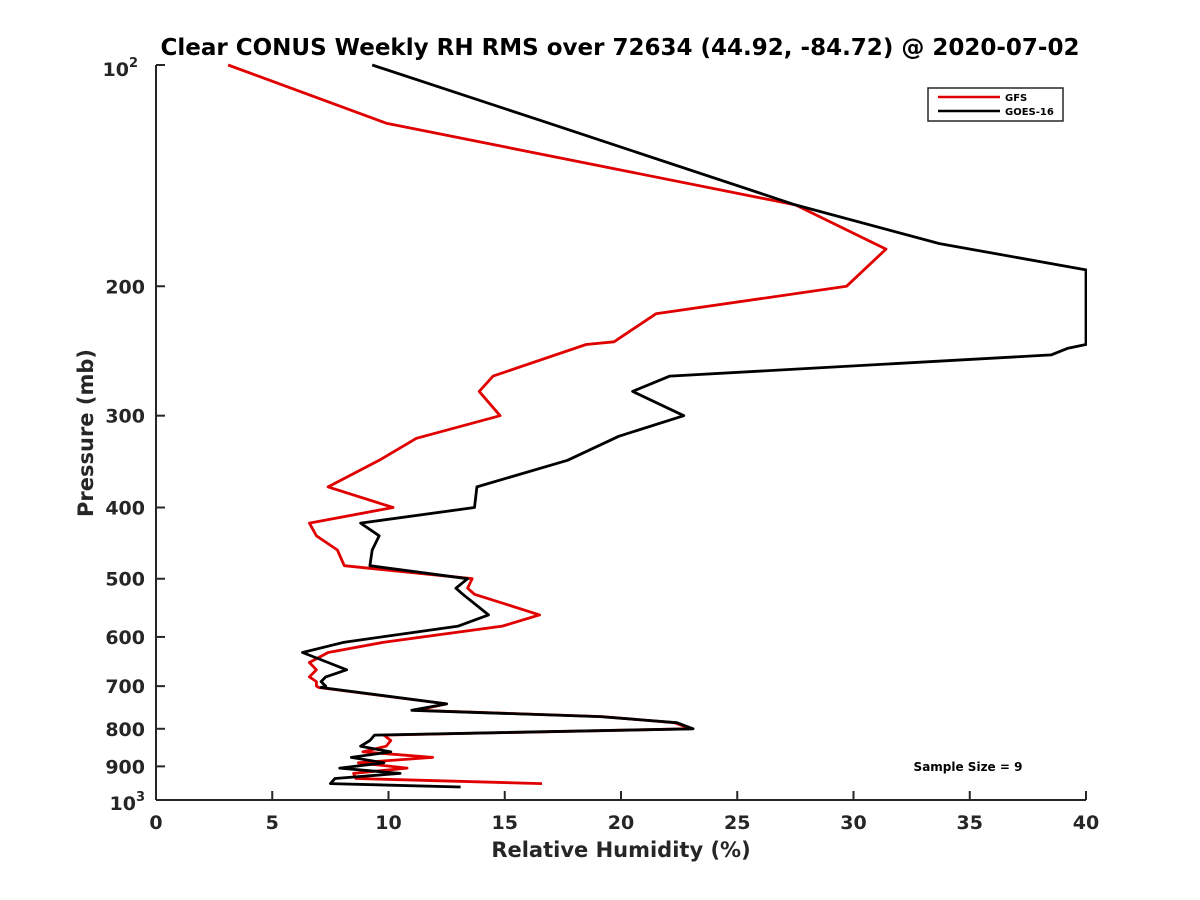 The height and width of the screenshot is (900, 1200). I want to click on svg-text: 10³, so click(128, 802).